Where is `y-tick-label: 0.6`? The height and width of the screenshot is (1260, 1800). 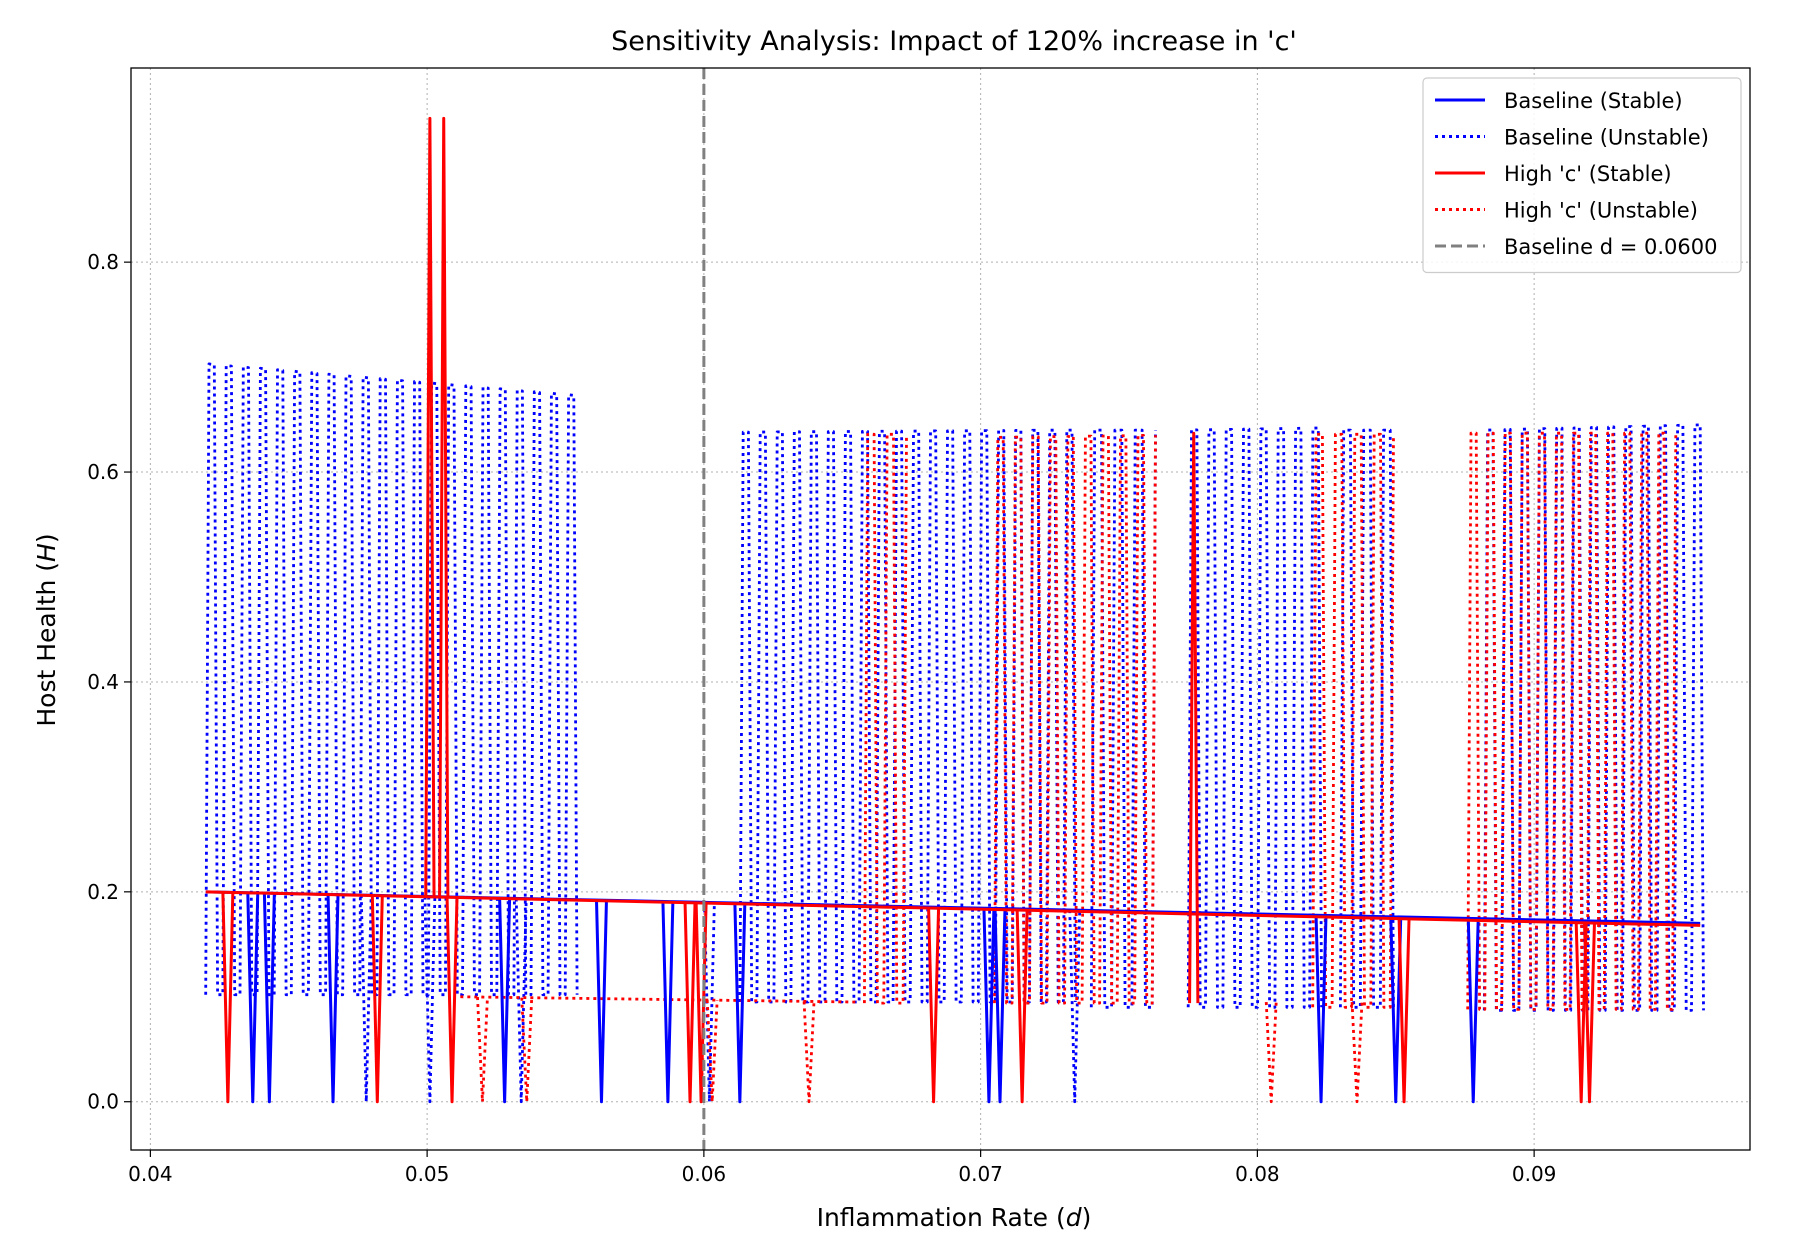
y-tick-label: 0.6 is located at coordinates (103, 472).